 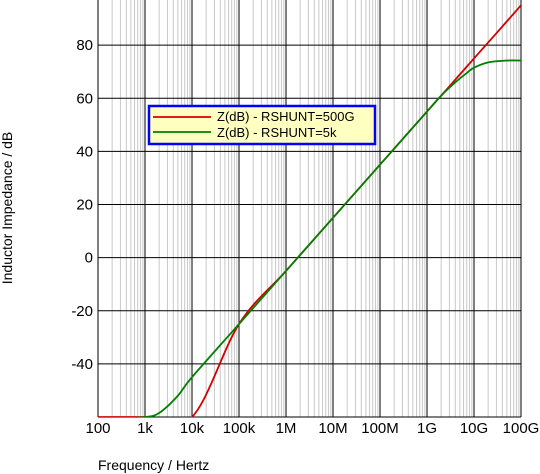 I want to click on x-tick-label: 10M, so click(x=332, y=428).